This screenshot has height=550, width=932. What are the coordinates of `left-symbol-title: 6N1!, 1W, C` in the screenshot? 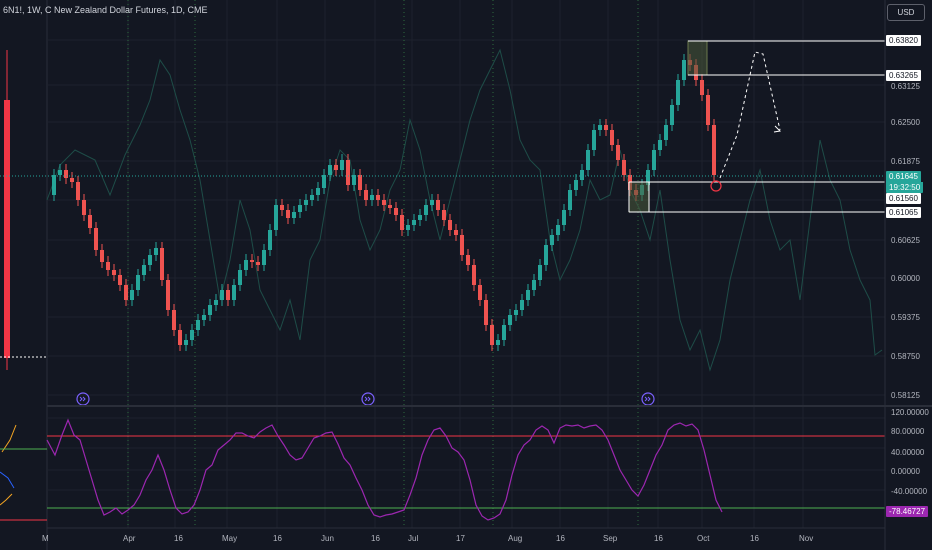 It's located at (27, 10).